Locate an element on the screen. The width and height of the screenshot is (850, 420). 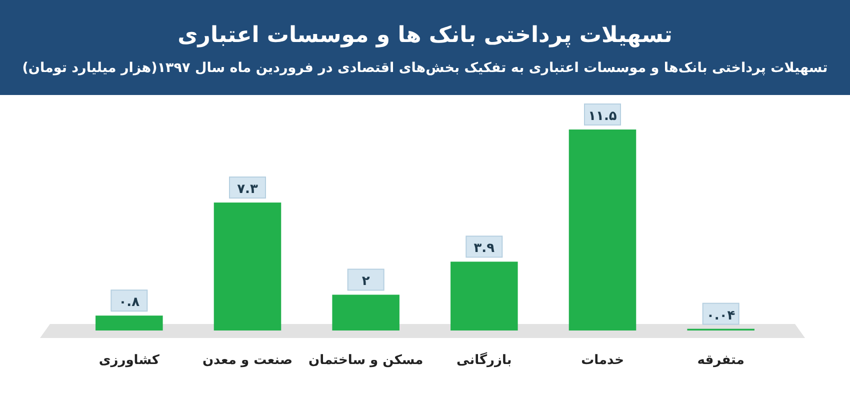
title: تسهیلات پرداختی بانک ها و موسسات اعتباری is located at coordinates (425, 35).